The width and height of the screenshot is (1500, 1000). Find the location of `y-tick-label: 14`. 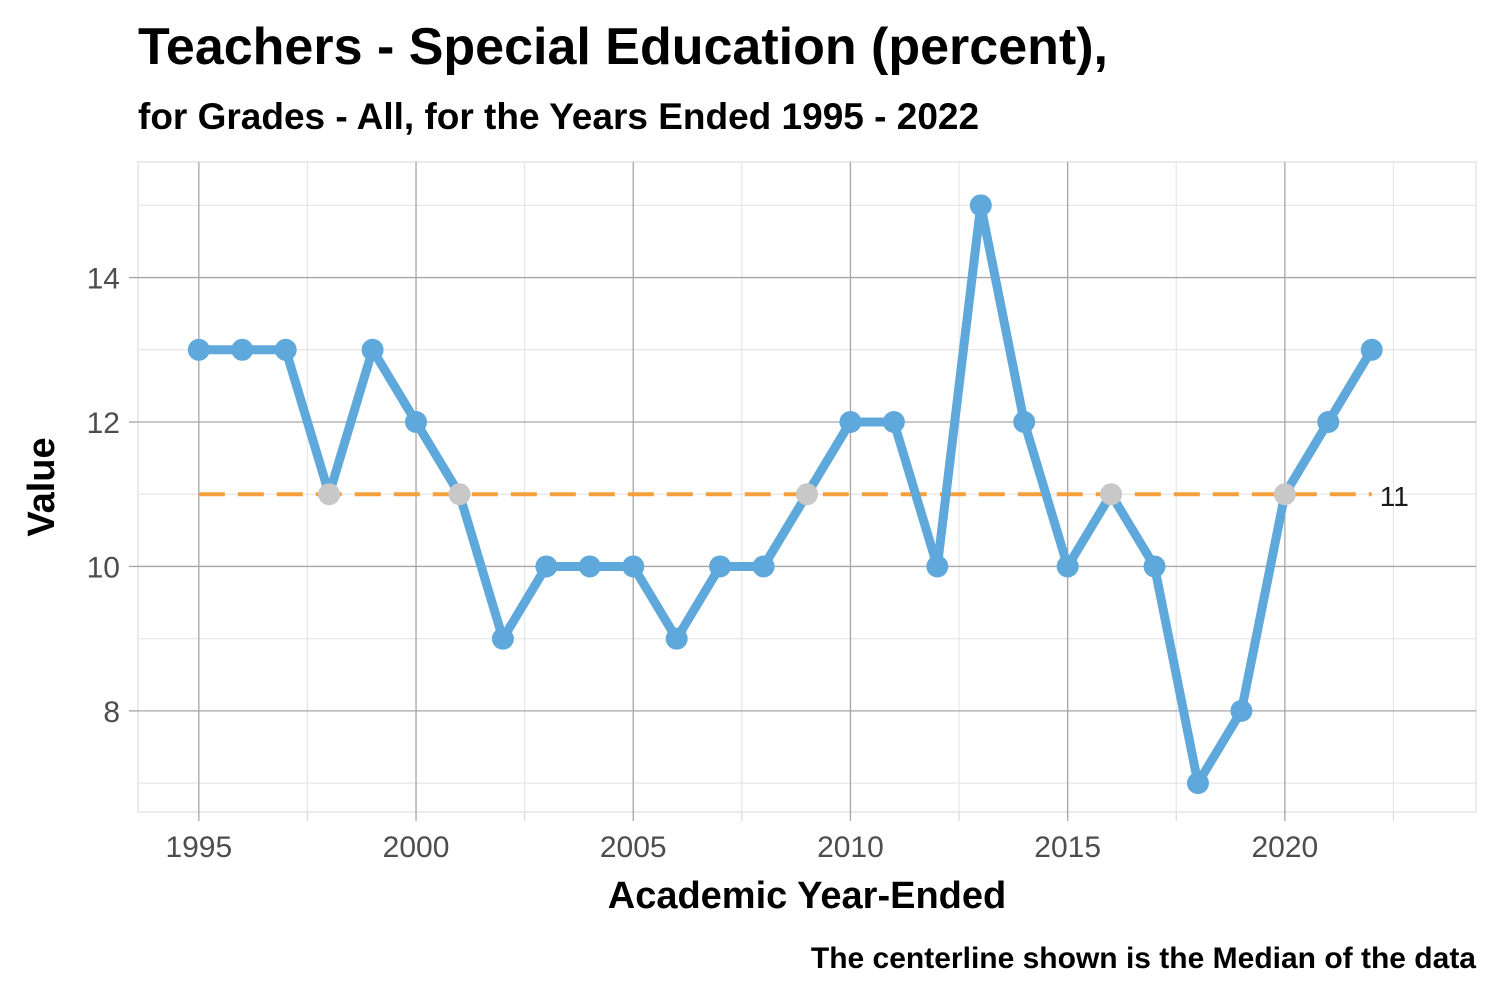

y-tick-label: 14 is located at coordinates (103, 279).